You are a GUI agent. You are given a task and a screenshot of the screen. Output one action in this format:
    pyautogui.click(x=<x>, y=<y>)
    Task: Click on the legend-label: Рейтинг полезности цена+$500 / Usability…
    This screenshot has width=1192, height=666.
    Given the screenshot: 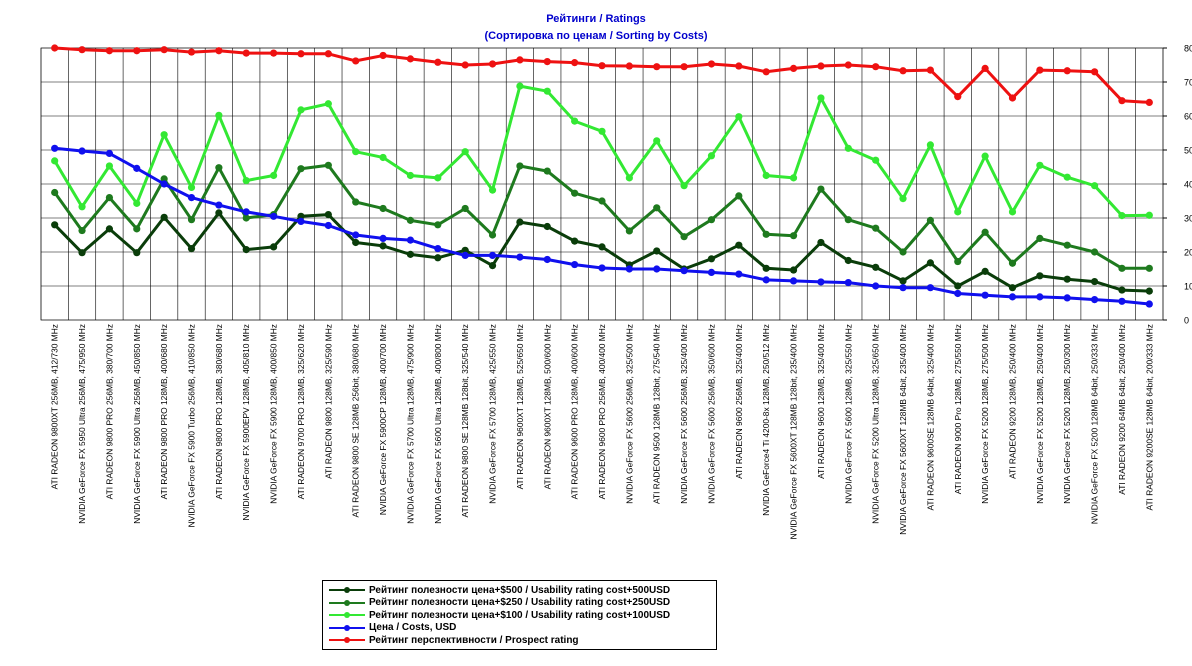 What is the action you would take?
    pyautogui.click(x=520, y=590)
    